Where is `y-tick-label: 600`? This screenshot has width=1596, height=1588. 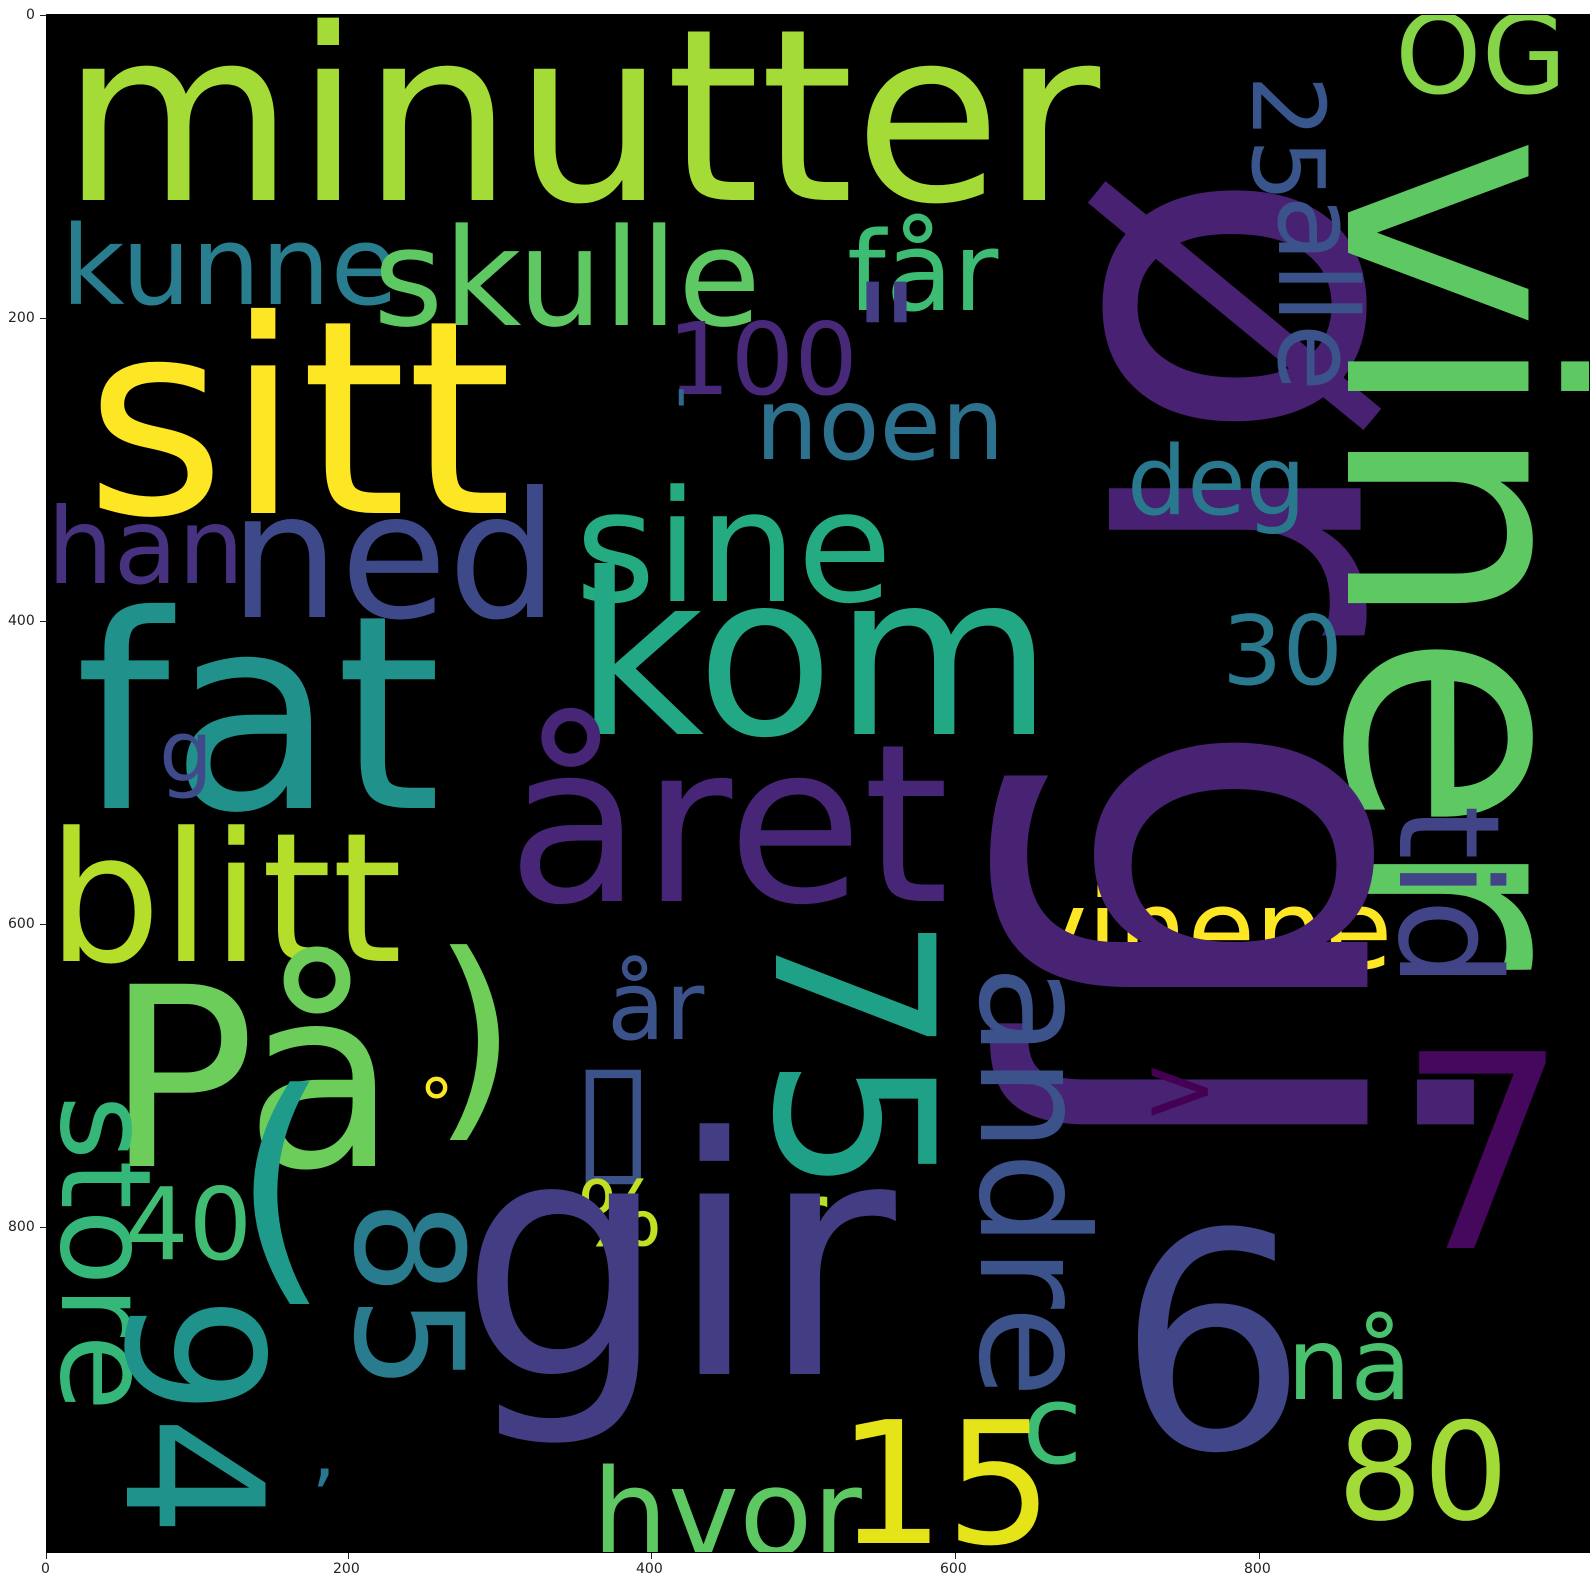 y-tick-label: 600 is located at coordinates (21, 924).